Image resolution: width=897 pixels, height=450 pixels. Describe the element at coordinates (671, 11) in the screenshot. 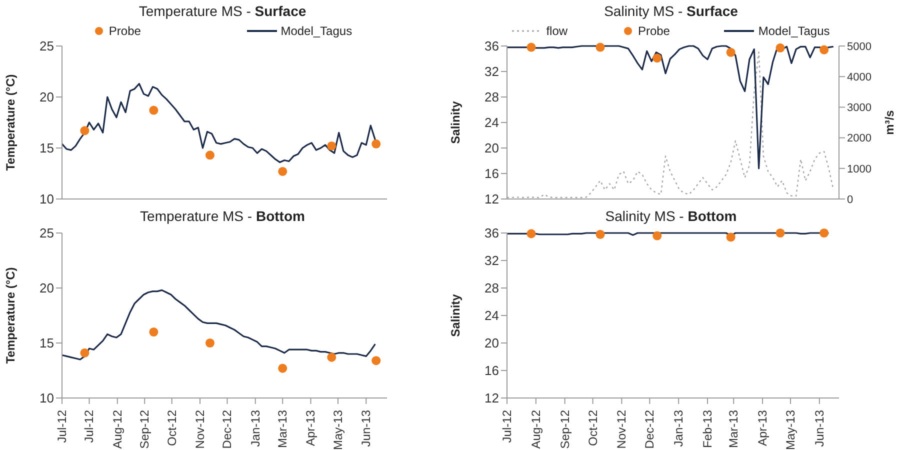

I see `chart-title: Salinity MS - Surface` at that location.